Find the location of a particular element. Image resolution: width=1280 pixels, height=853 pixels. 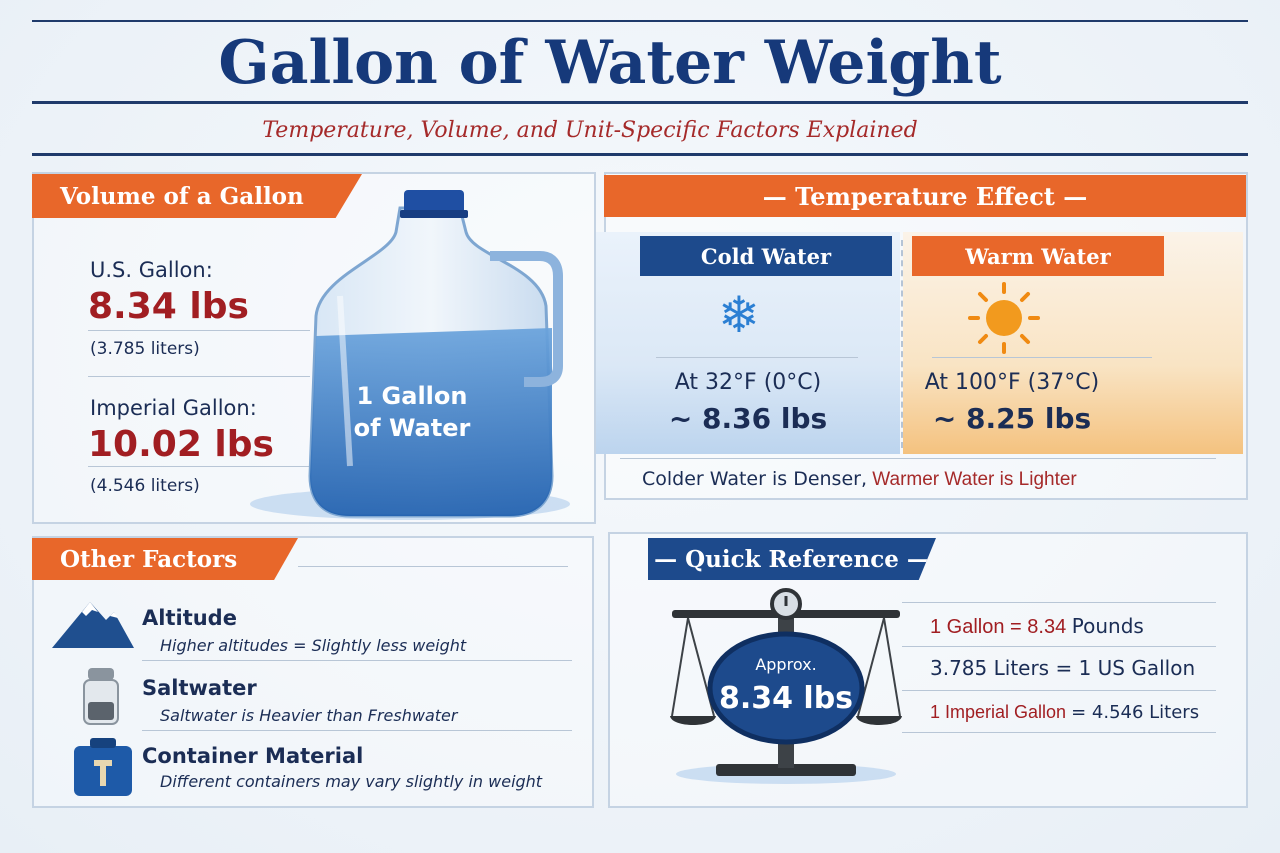

jug-label-line1: 1 Gallon is located at coordinates (412, 396).